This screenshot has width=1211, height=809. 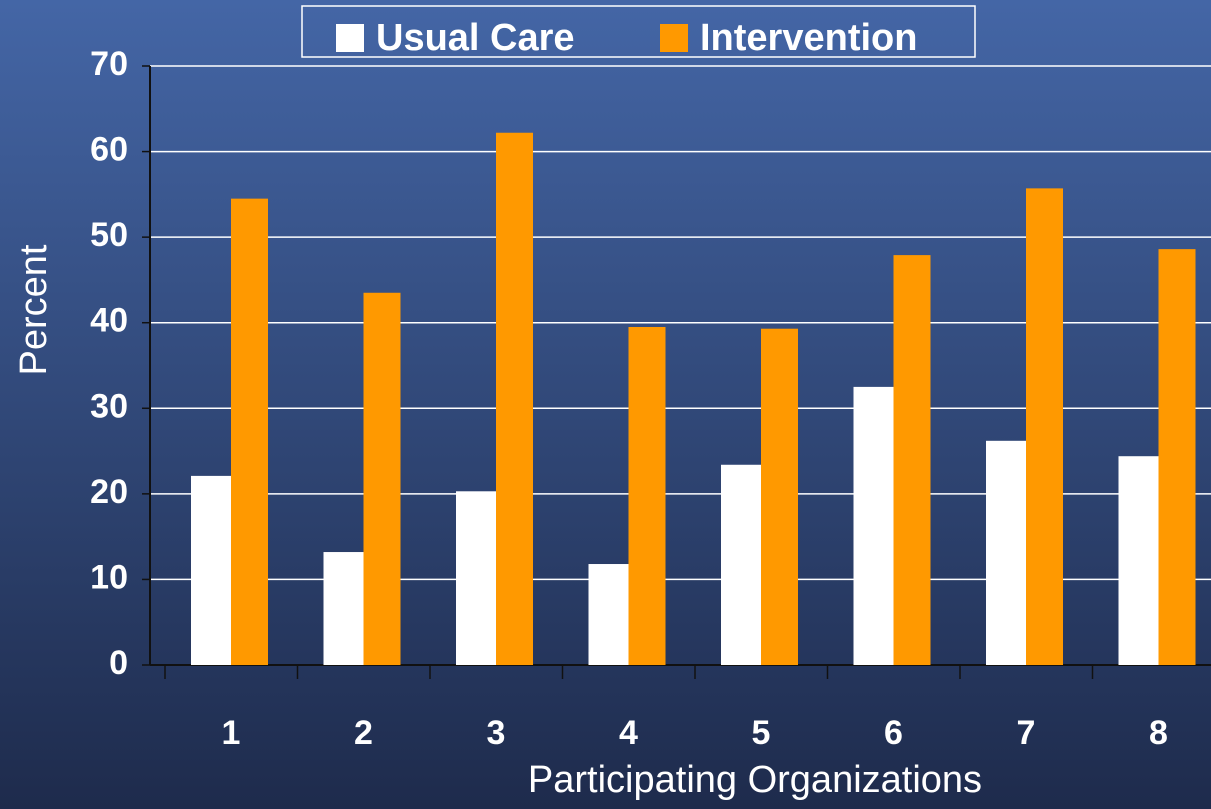 What do you see at coordinates (109, 235) in the screenshot?
I see `y-tick-label: 50` at bounding box center [109, 235].